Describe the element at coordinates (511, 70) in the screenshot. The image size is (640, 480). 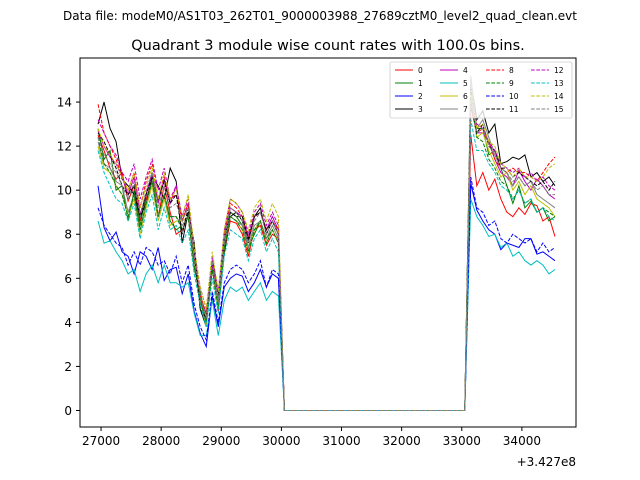
I see `legend-label-8: 8` at that location.